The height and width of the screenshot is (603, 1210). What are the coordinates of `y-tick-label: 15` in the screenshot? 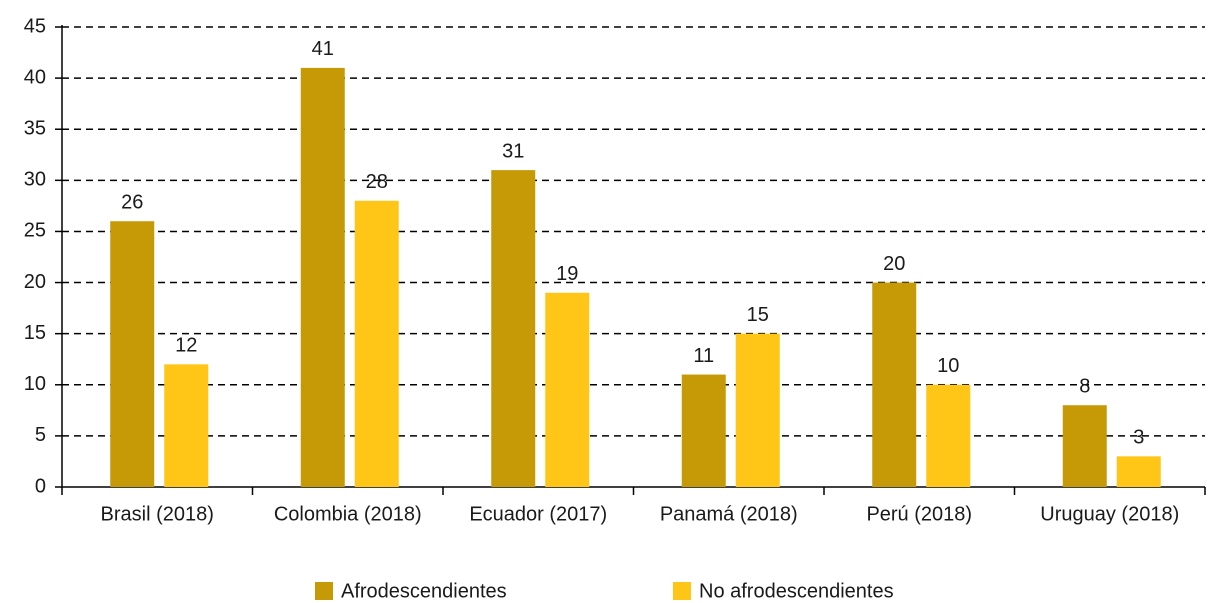 It's located at (35, 333).